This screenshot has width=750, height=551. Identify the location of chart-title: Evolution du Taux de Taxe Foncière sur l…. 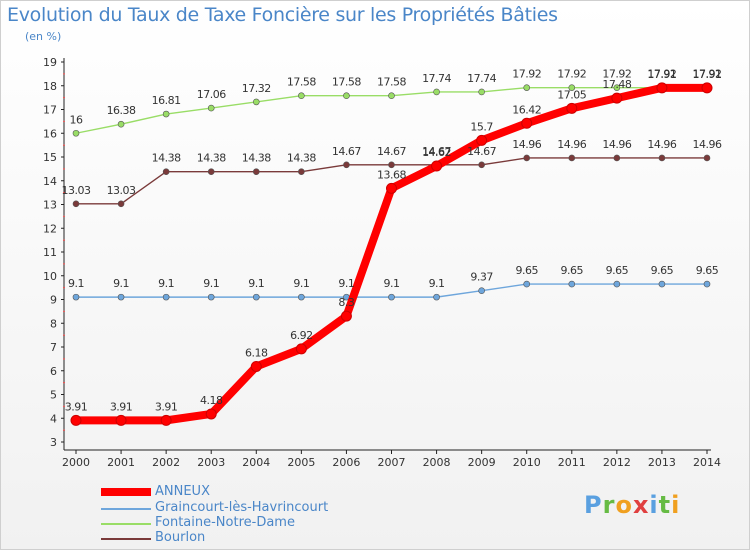
(282, 15).